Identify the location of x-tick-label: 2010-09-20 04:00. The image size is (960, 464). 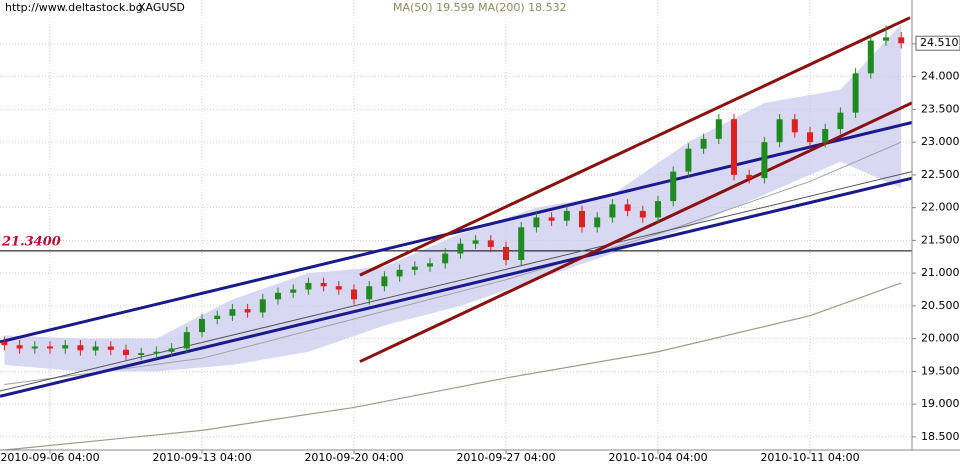
(353, 457).